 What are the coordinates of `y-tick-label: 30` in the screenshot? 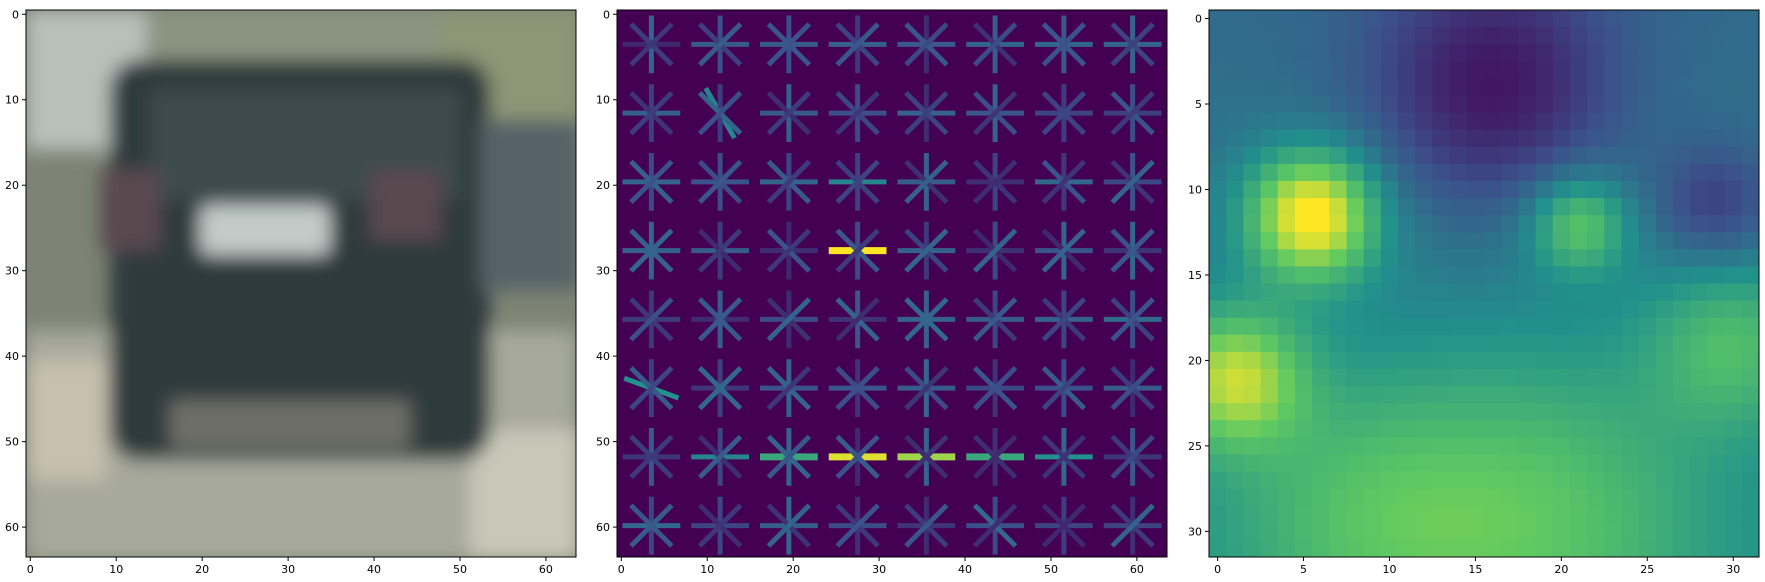 It's located at (603, 271).